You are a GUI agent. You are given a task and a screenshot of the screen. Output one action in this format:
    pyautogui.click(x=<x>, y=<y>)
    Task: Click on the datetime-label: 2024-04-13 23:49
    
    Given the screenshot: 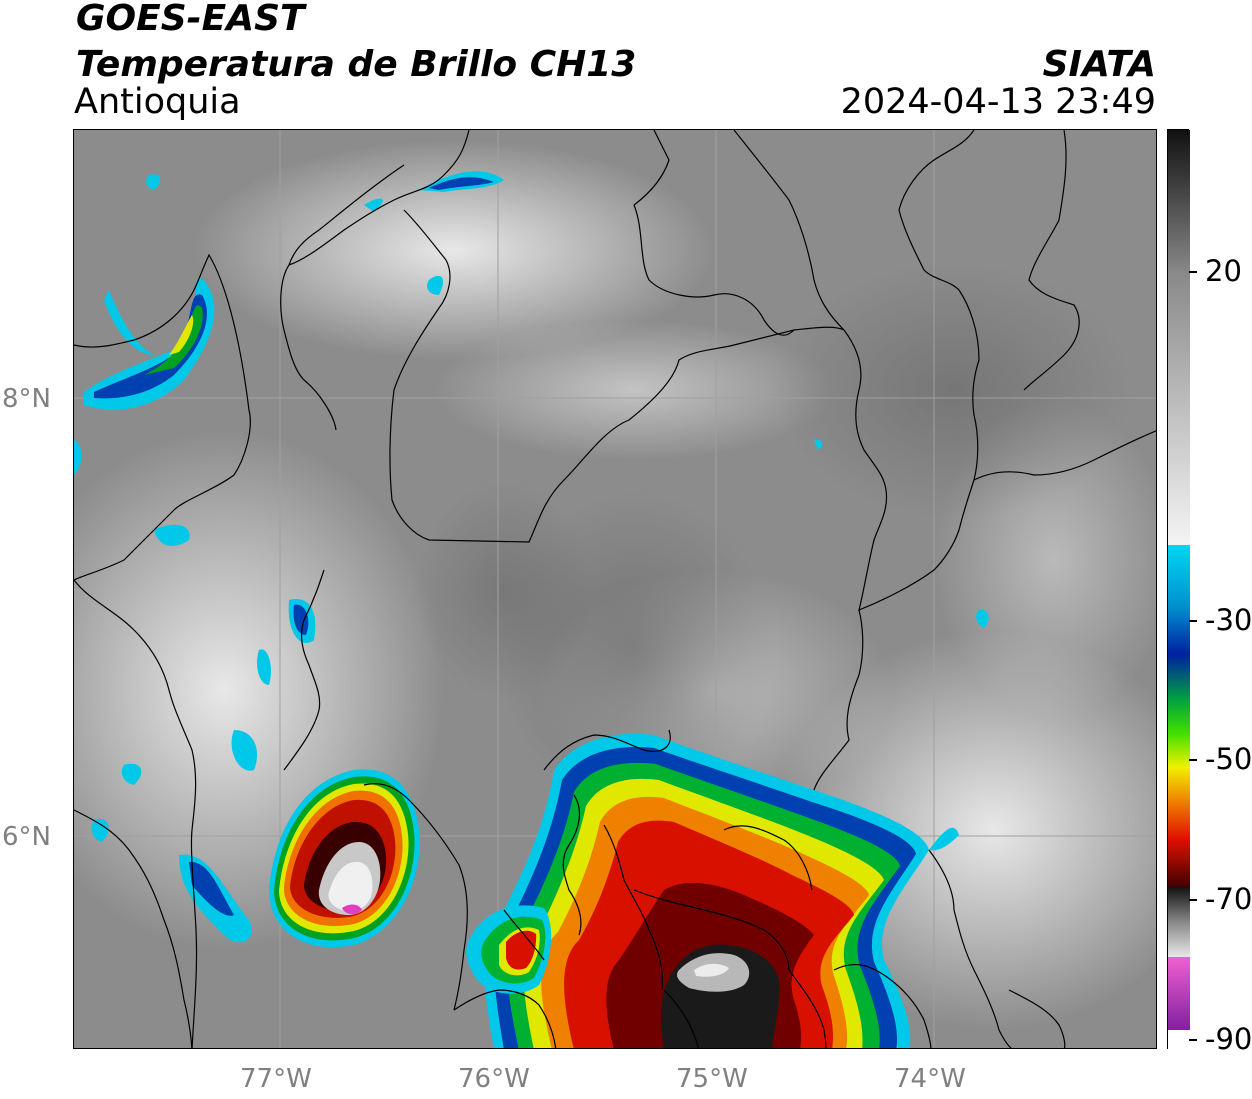 What is the action you would take?
    pyautogui.click(x=998, y=102)
    